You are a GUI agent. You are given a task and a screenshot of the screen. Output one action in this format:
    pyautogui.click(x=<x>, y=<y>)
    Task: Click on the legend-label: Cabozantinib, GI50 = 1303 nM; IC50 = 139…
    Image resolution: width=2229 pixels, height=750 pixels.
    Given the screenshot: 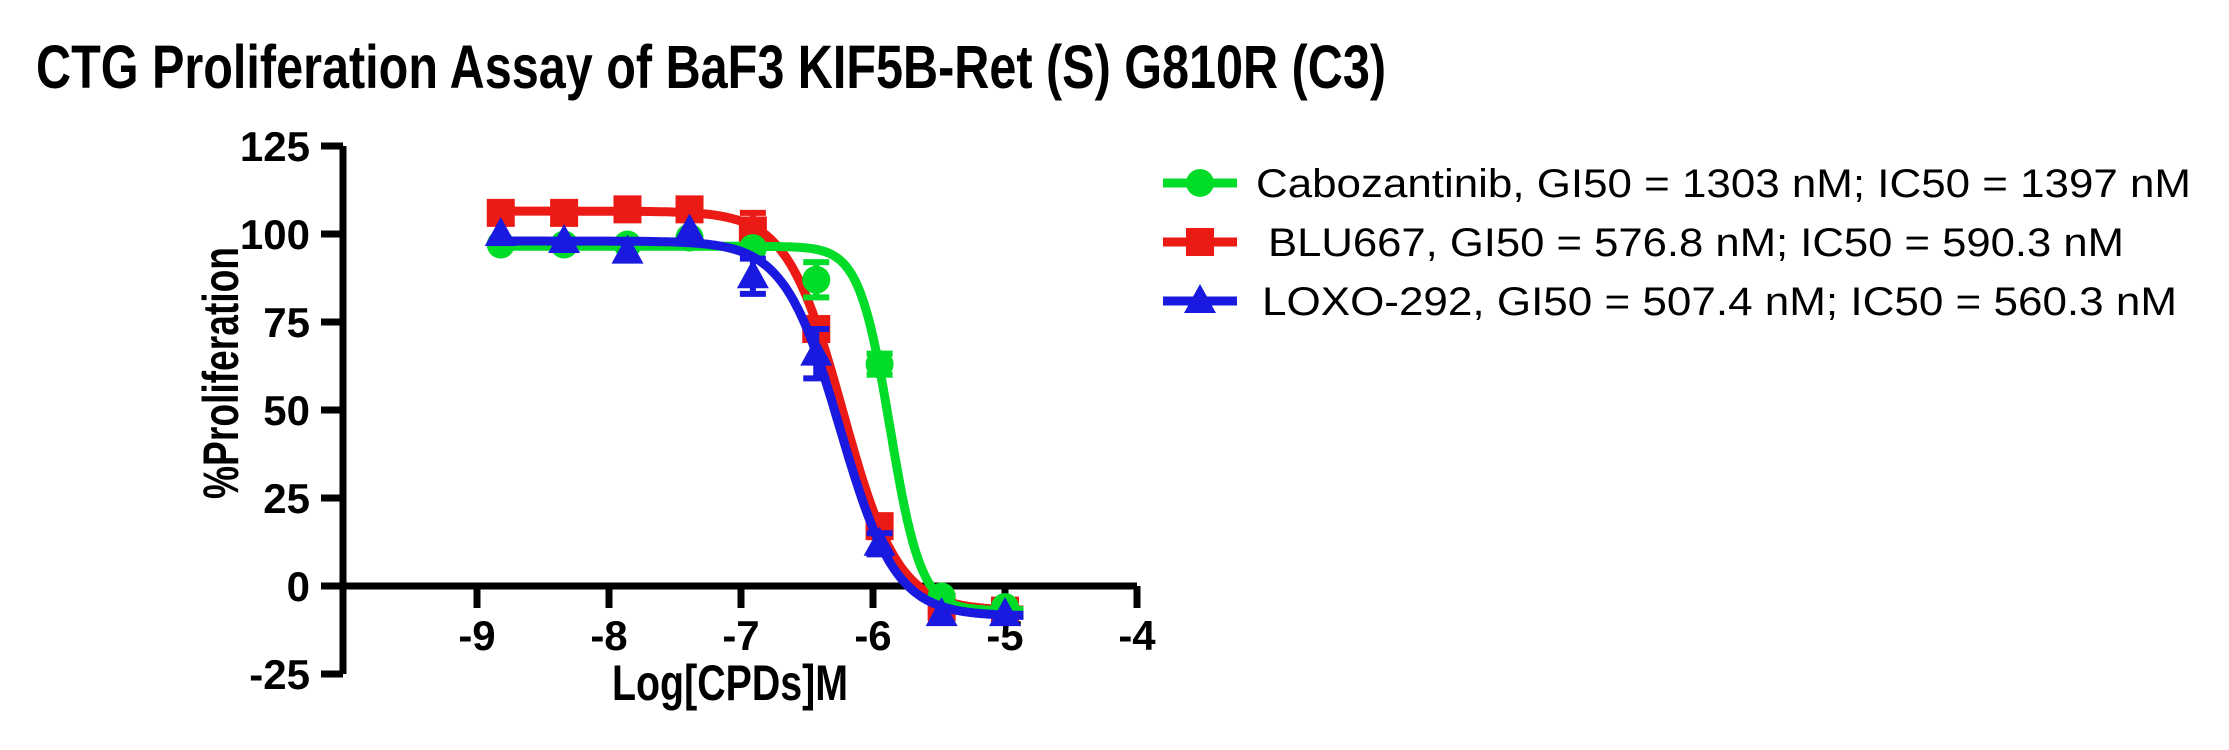 What is the action you would take?
    pyautogui.click(x=1723, y=184)
    